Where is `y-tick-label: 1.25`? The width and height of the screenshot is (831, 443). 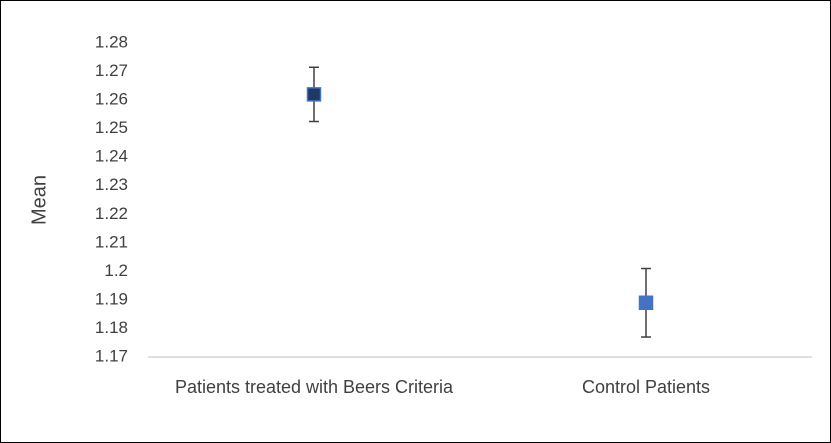 y-tick-label: 1.25 is located at coordinates (111, 127).